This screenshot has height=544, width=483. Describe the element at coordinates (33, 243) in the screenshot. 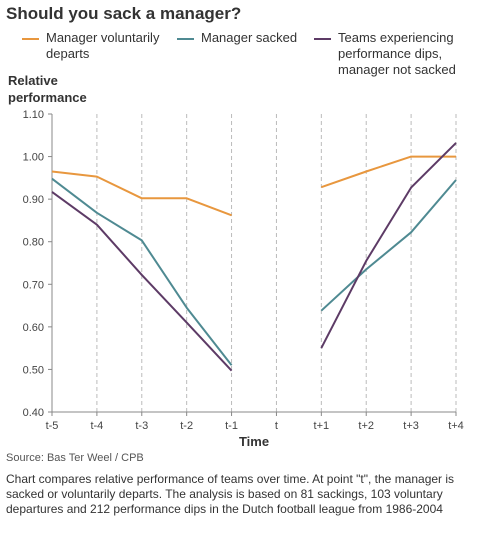

I see `y-tick-label-0.80: 0.80` at that location.